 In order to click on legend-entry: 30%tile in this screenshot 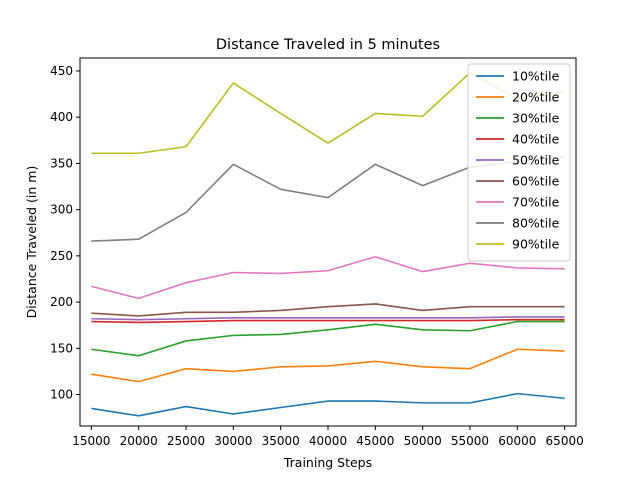, I will do `click(536, 118)`.